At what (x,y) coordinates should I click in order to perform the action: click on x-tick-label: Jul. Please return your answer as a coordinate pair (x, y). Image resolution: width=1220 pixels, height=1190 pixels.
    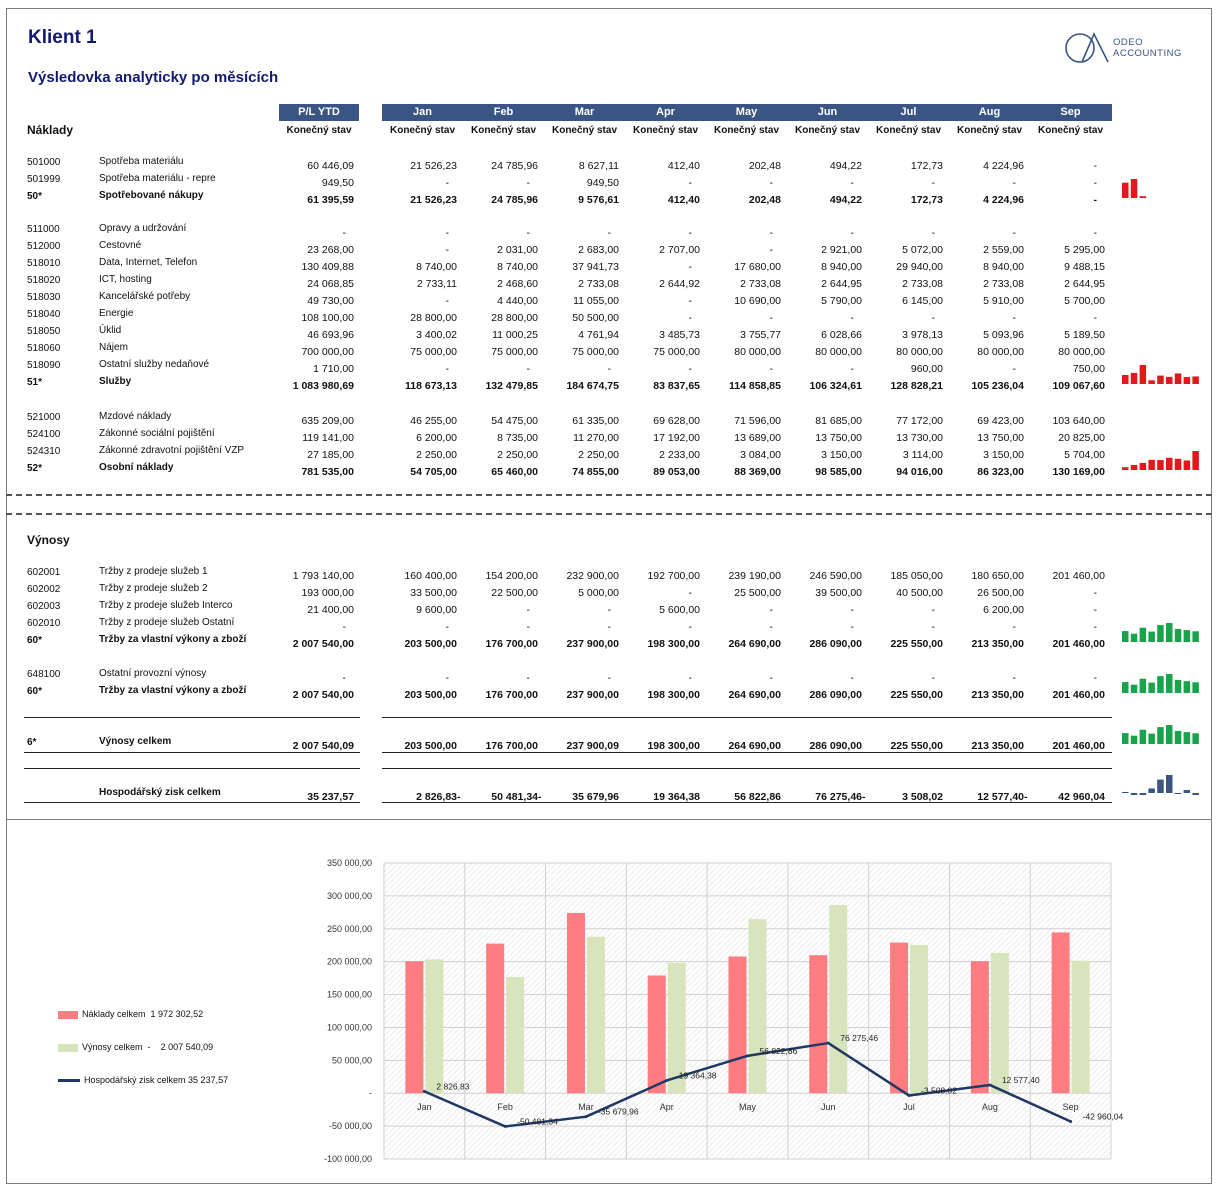
    Looking at the image, I should click on (909, 1107).